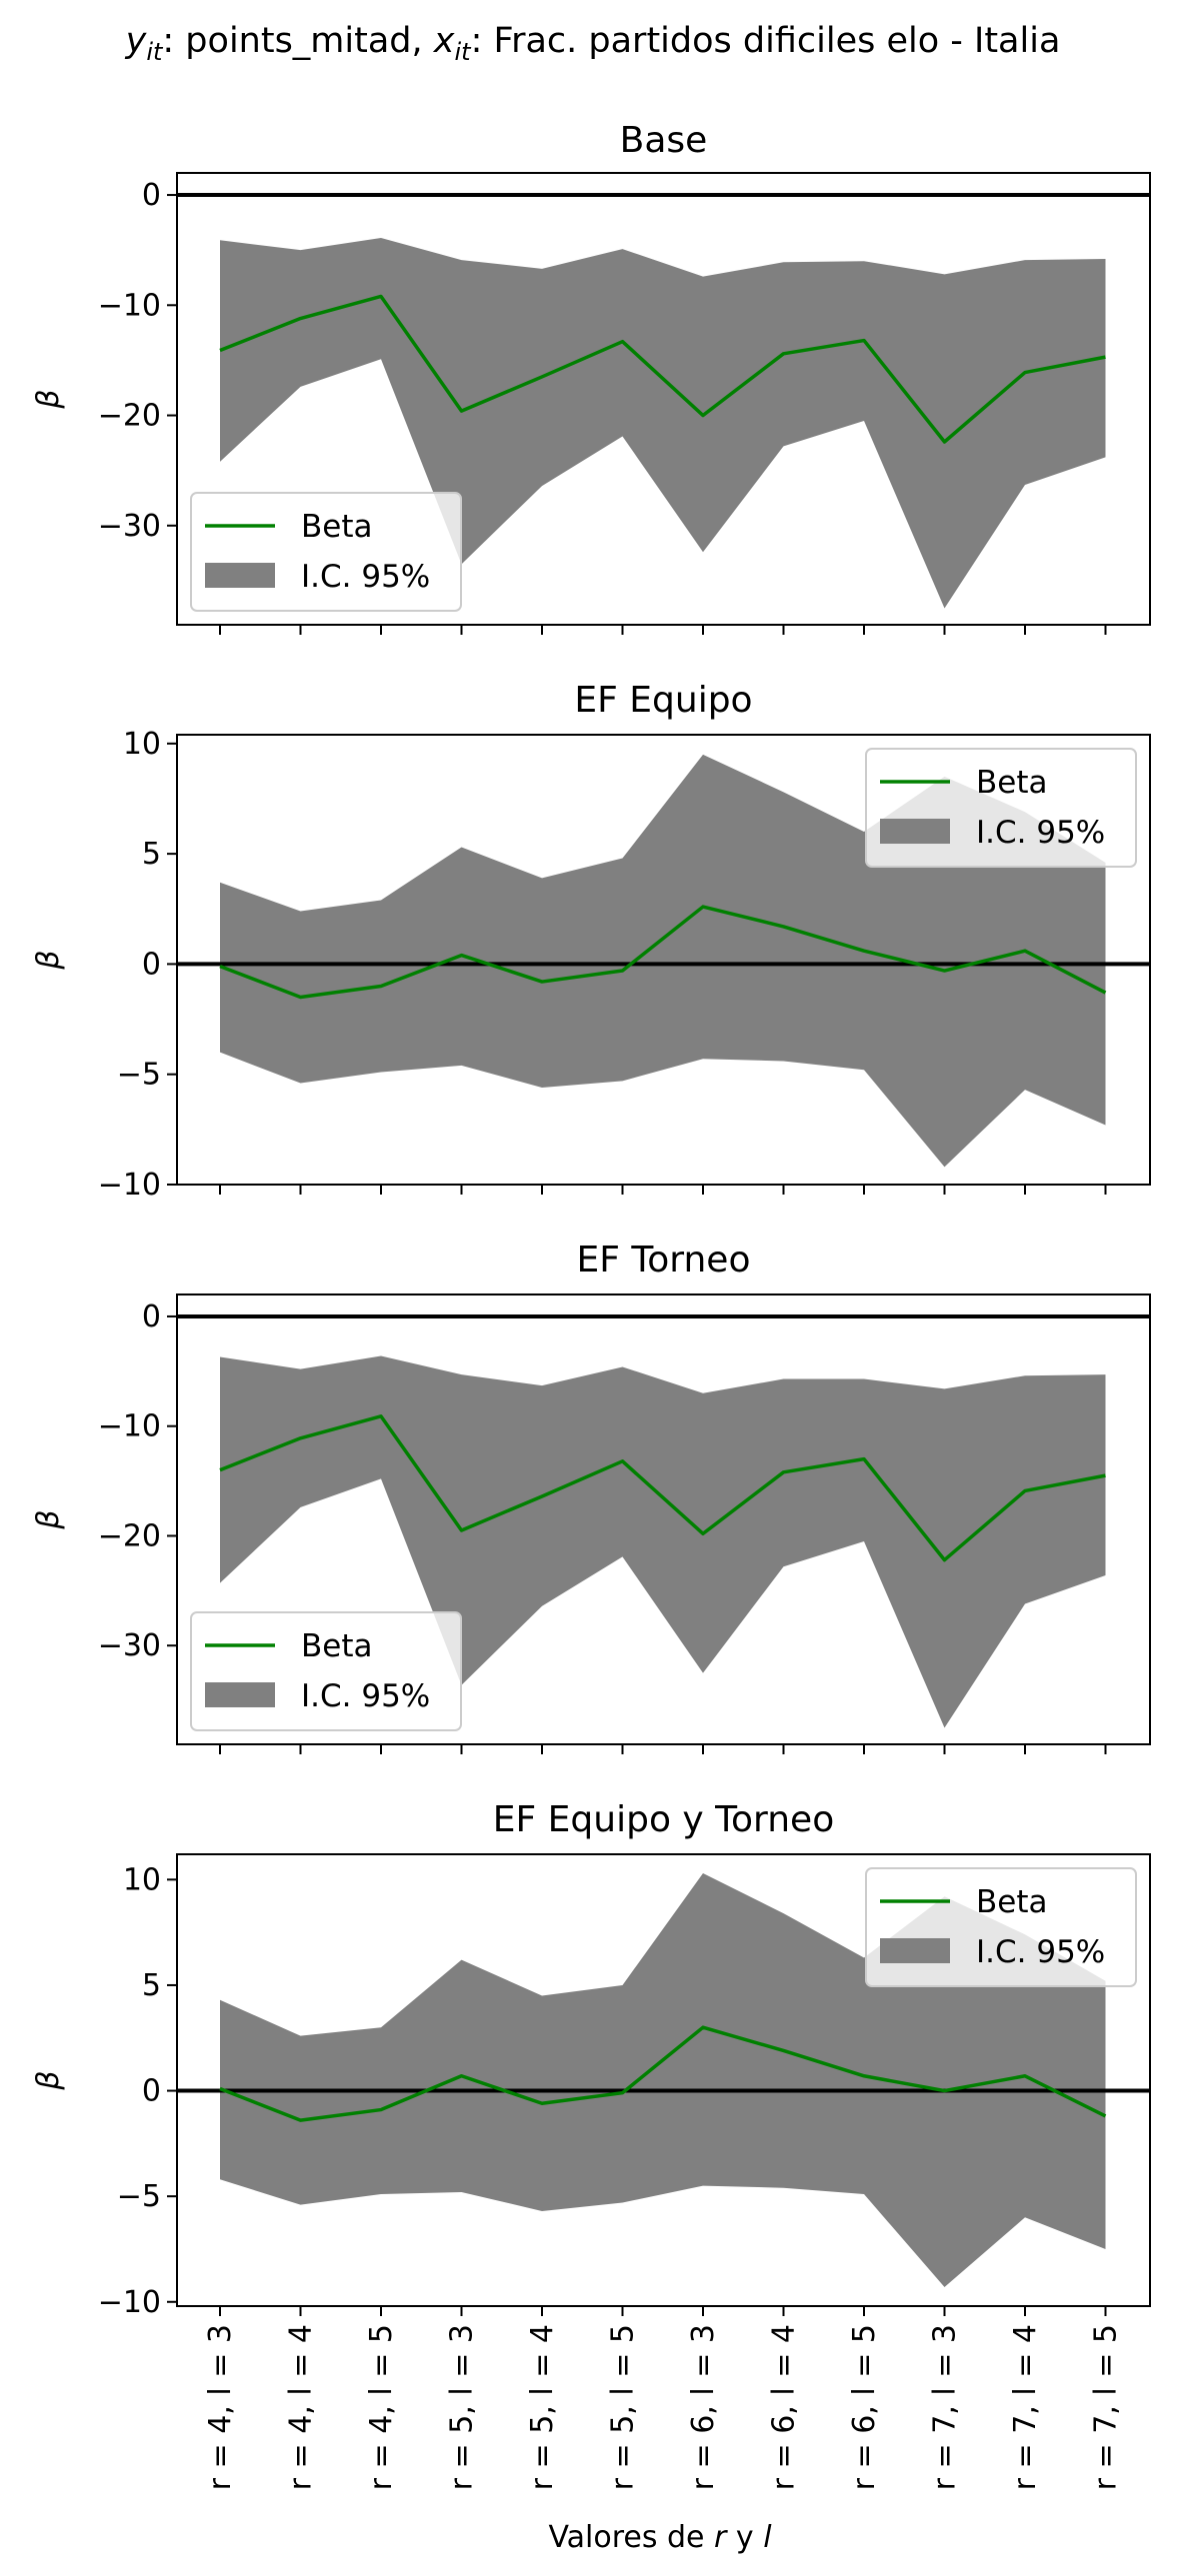  Describe the element at coordinates (1025, 2407) in the screenshot. I see `x-tick-label: r = 7, l = 4` at that location.